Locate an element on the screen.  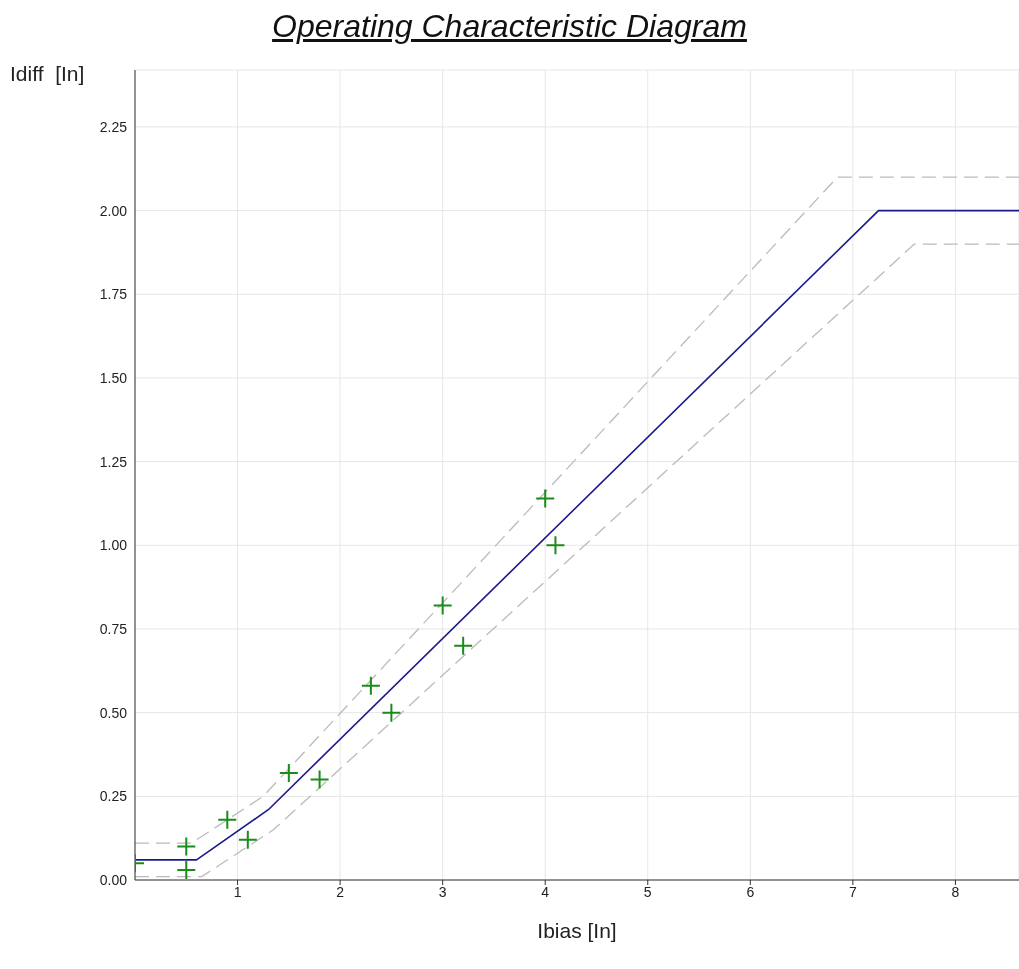
y-tick-label: 0.50 is located at coordinates (113, 712).